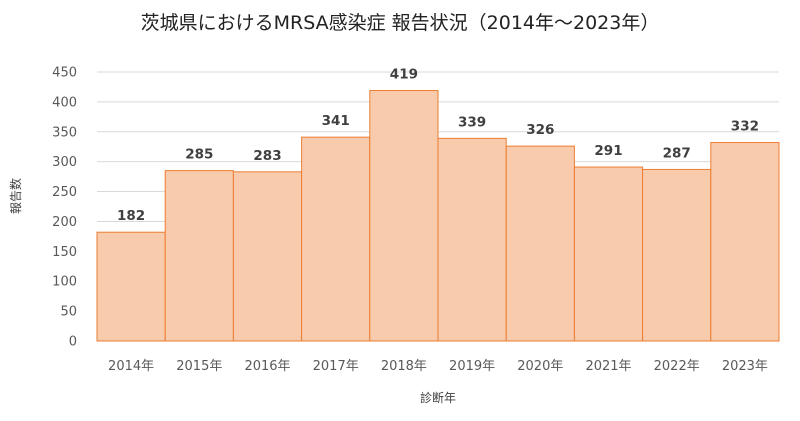 The height and width of the screenshot is (421, 800). What do you see at coordinates (267, 366) in the screenshot?
I see `x-tick-label: 2016年` at bounding box center [267, 366].